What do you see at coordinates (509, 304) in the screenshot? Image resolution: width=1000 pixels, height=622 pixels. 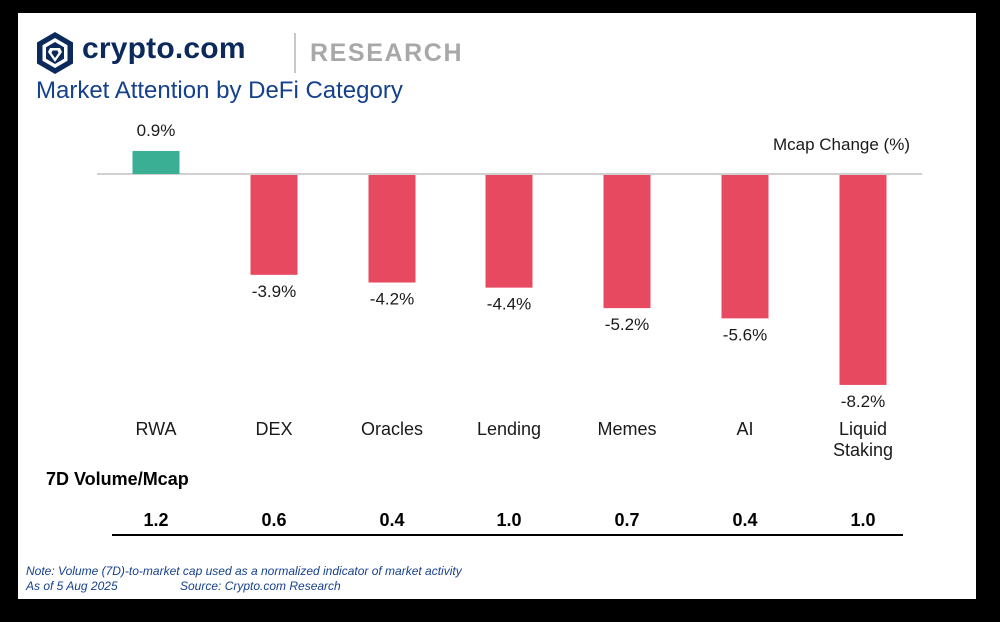 I see `value-label: -4.4%` at bounding box center [509, 304].